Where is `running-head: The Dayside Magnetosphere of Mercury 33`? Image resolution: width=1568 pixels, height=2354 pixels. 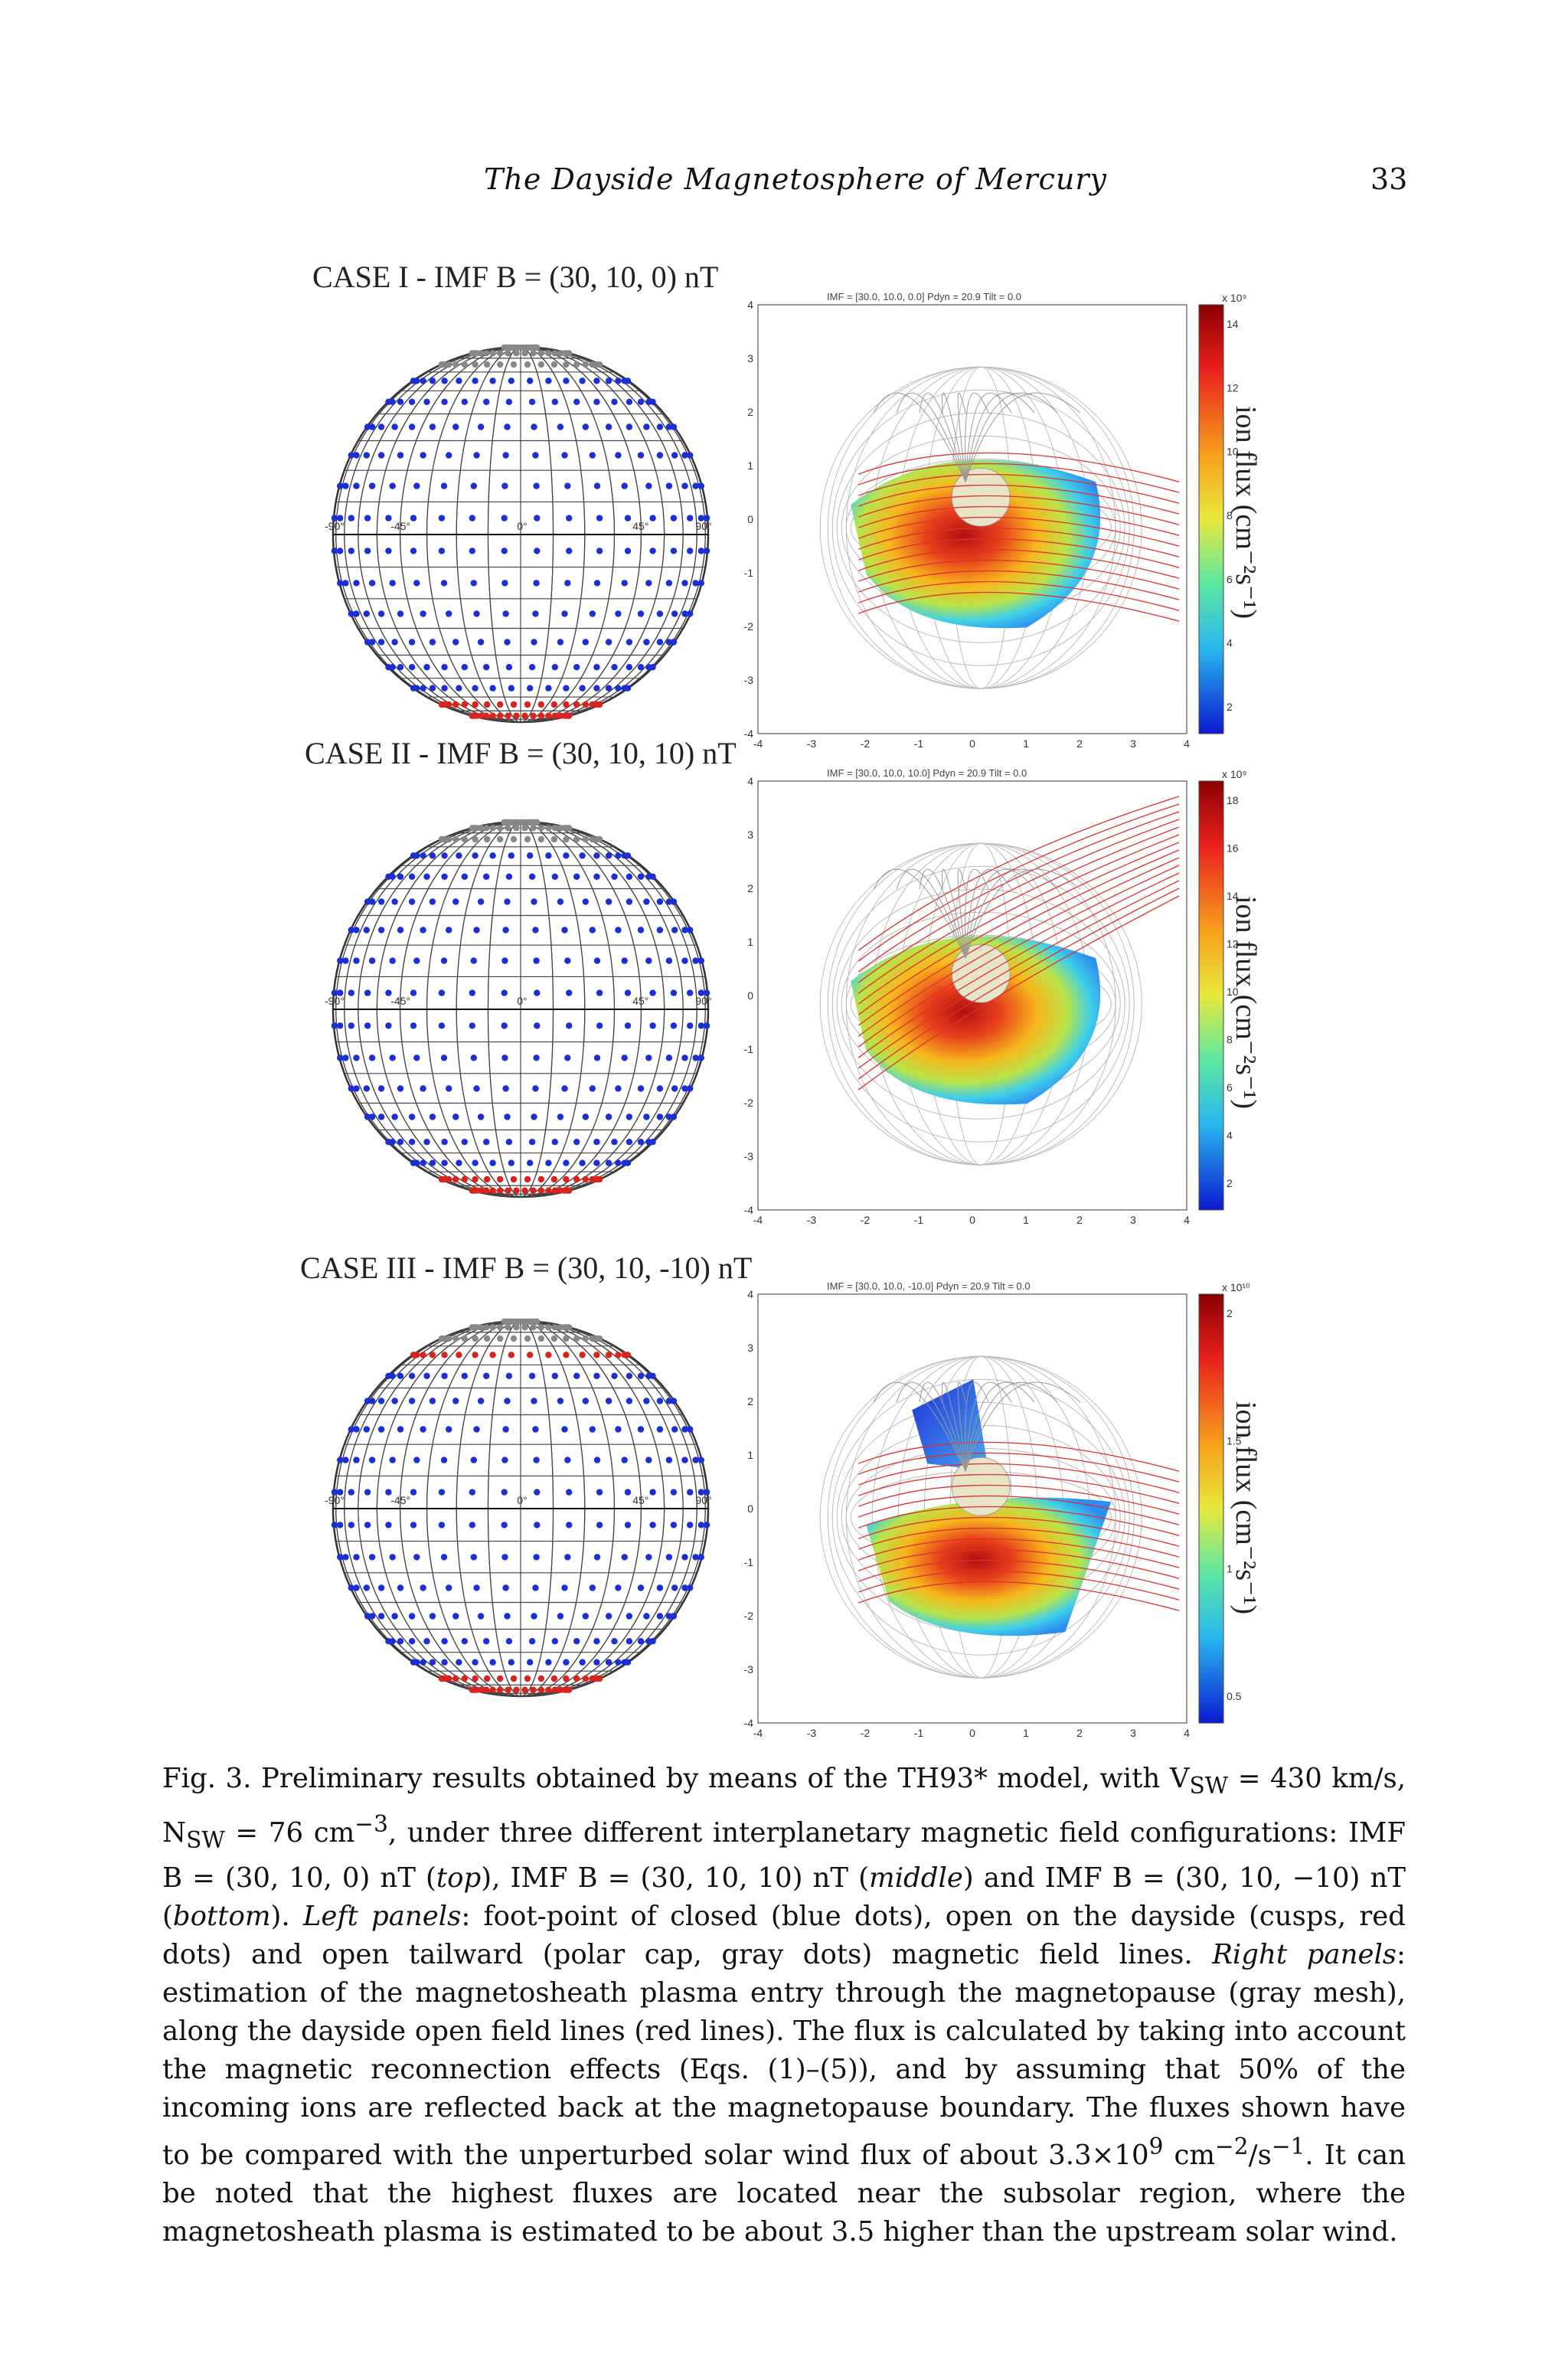
running-head: The Dayside Magnetosphere of Mercury 33 is located at coordinates (784, 184).